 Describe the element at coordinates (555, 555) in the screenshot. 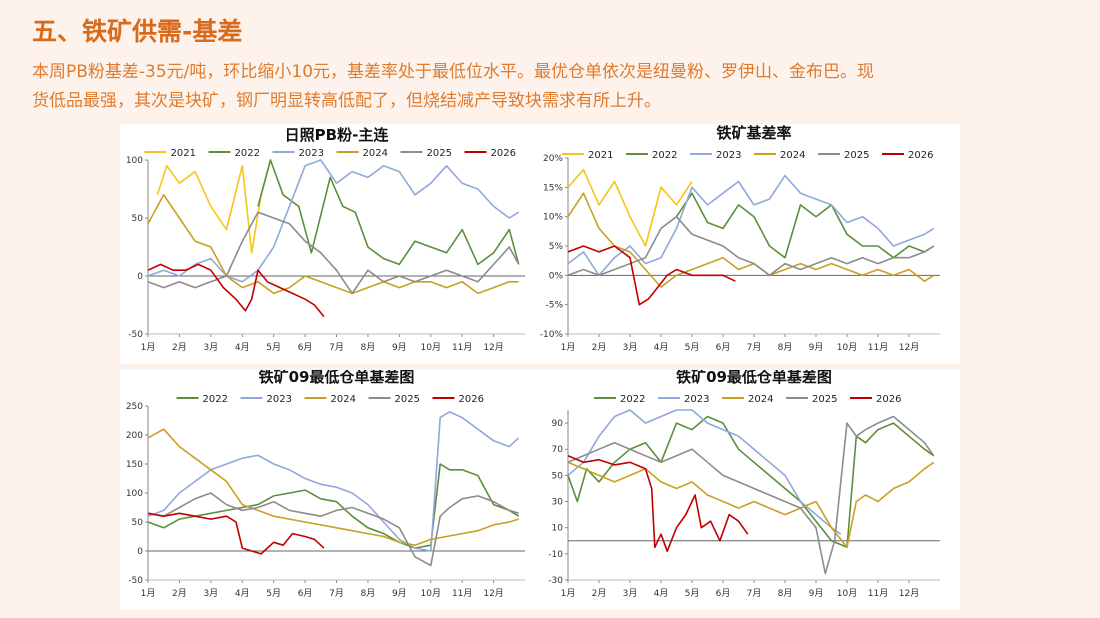

I see `y-tick-label: -10` at that location.